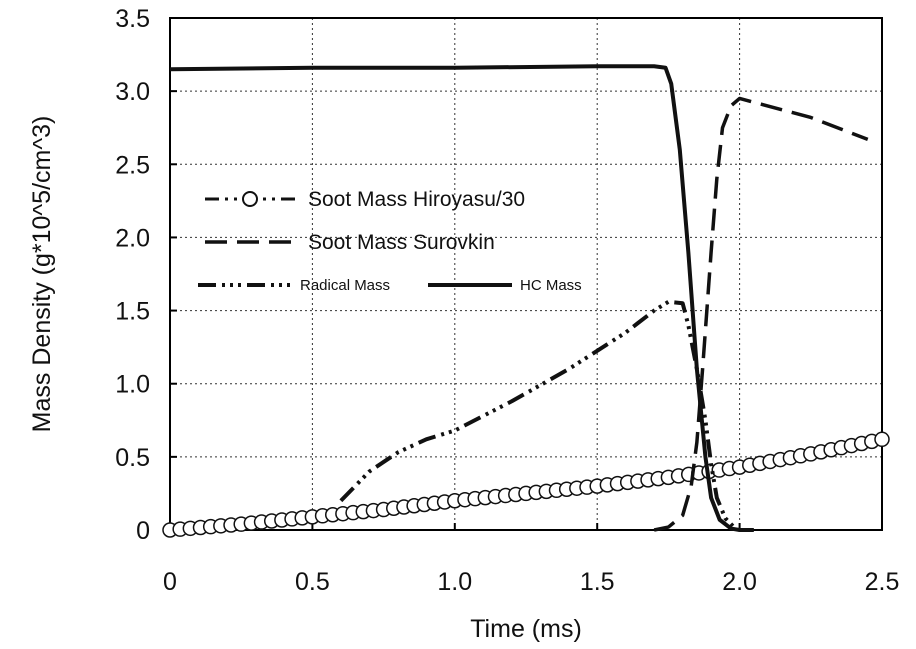 The image size is (916, 649). Describe the element at coordinates (597, 582) in the screenshot. I see `x-tick-label: 1.5` at that location.